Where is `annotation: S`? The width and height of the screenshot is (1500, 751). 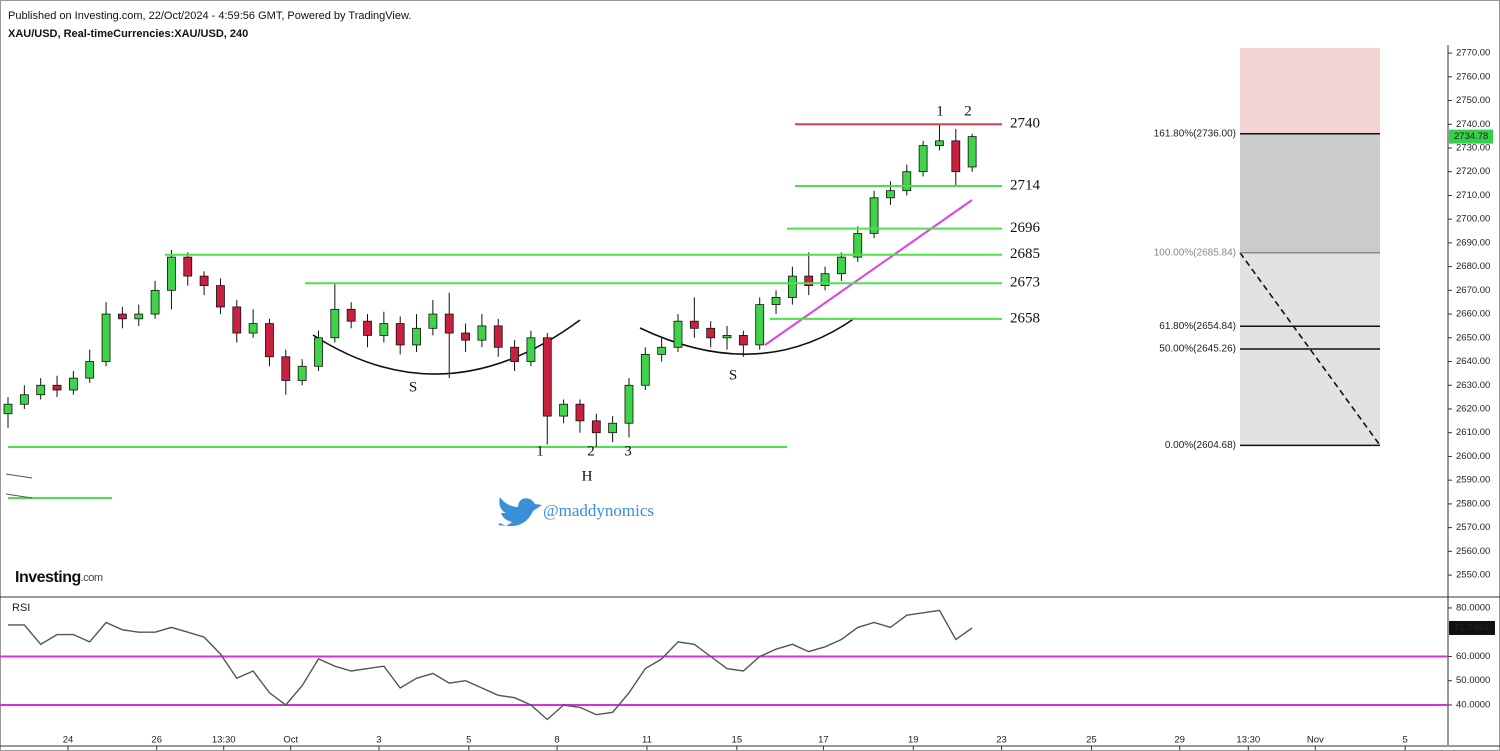 annotation: S is located at coordinates (733, 375).